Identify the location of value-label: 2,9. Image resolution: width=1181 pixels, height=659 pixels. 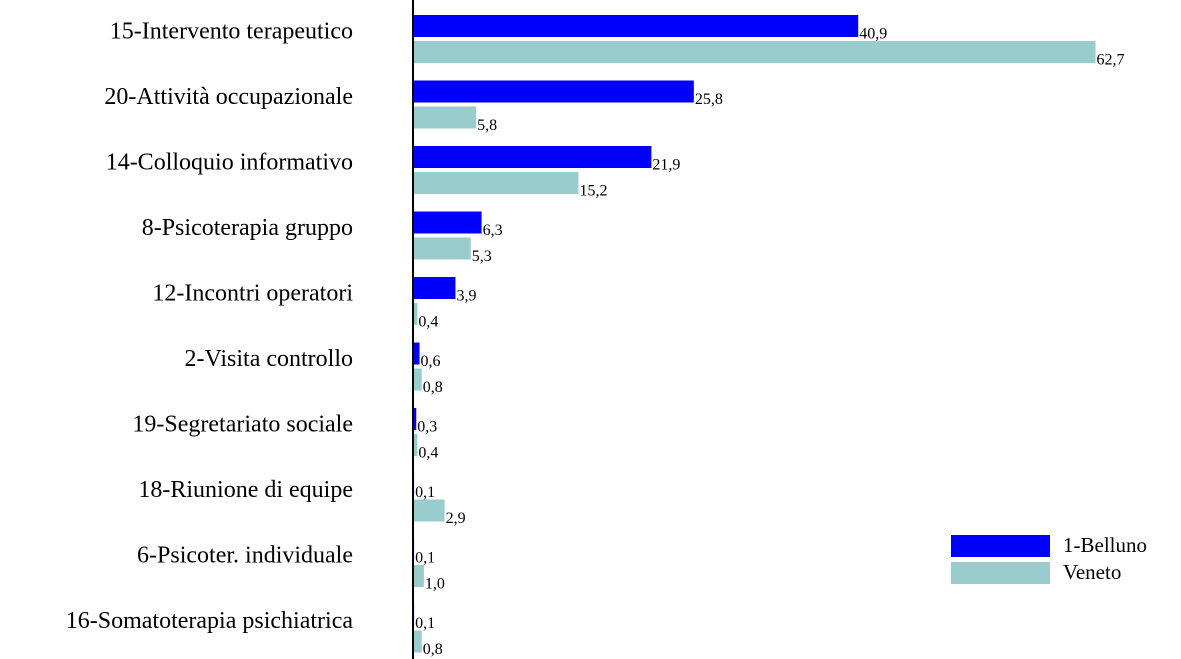
(456, 518).